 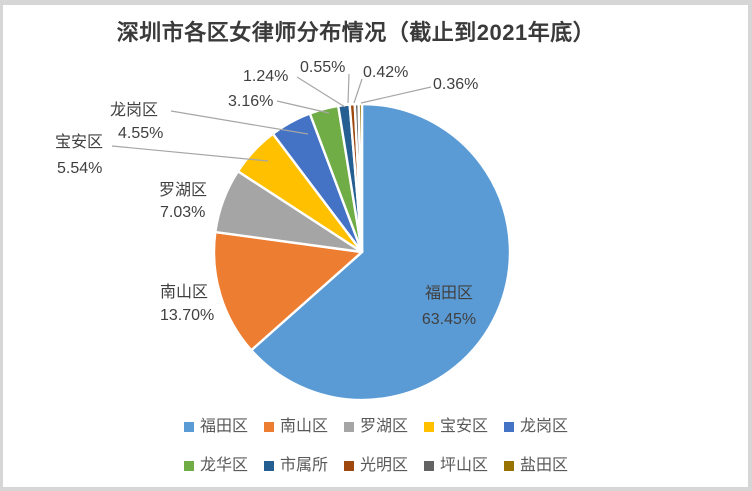 I want to click on legend-label: 南山区, so click(x=303, y=426).